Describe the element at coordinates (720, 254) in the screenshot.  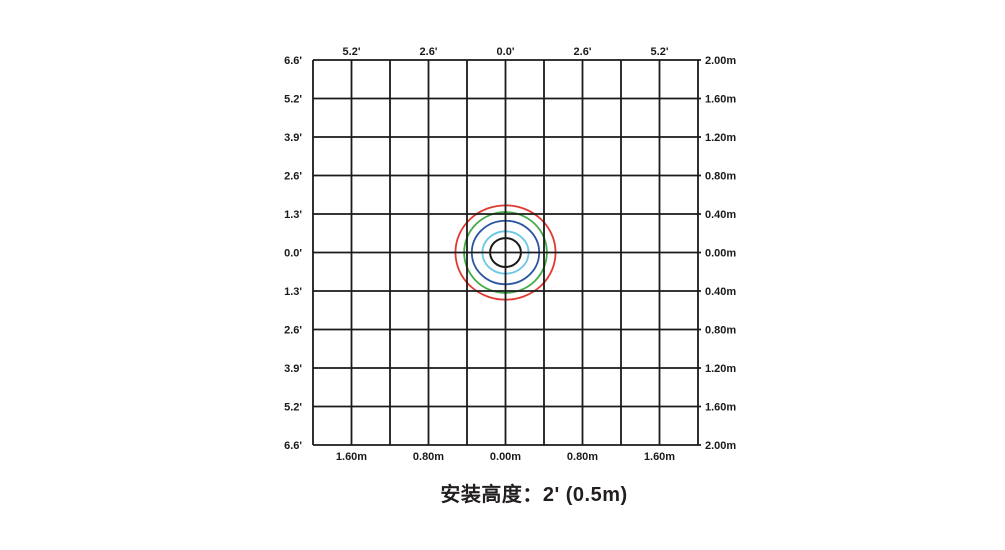
I see `tick-label-right: 0.00m` at that location.